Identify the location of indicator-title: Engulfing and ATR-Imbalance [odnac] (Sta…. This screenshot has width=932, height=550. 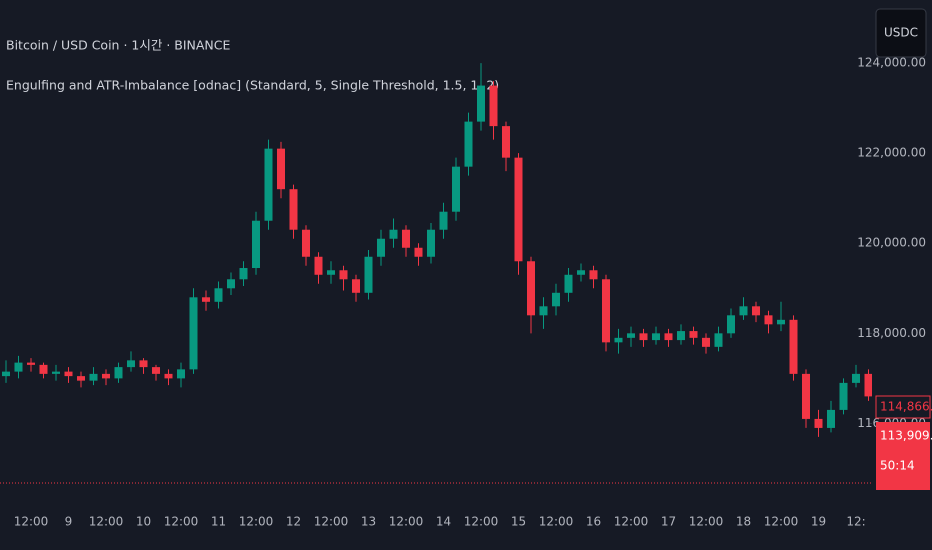
(252, 85).